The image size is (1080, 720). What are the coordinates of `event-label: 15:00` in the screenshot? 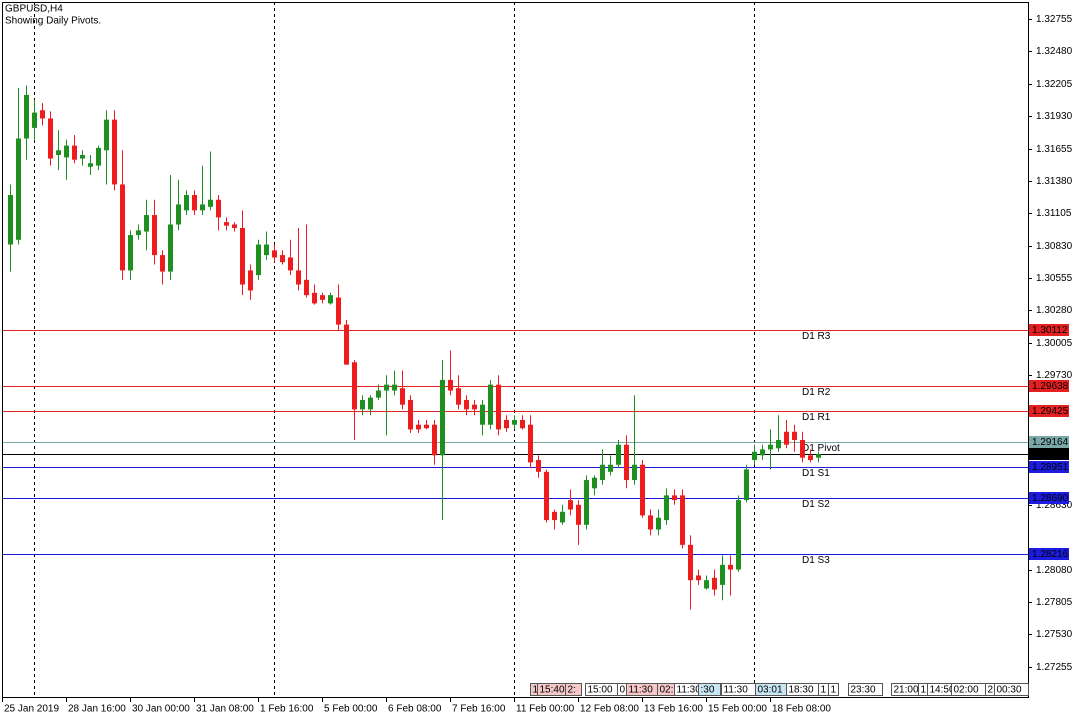 It's located at (600, 690).